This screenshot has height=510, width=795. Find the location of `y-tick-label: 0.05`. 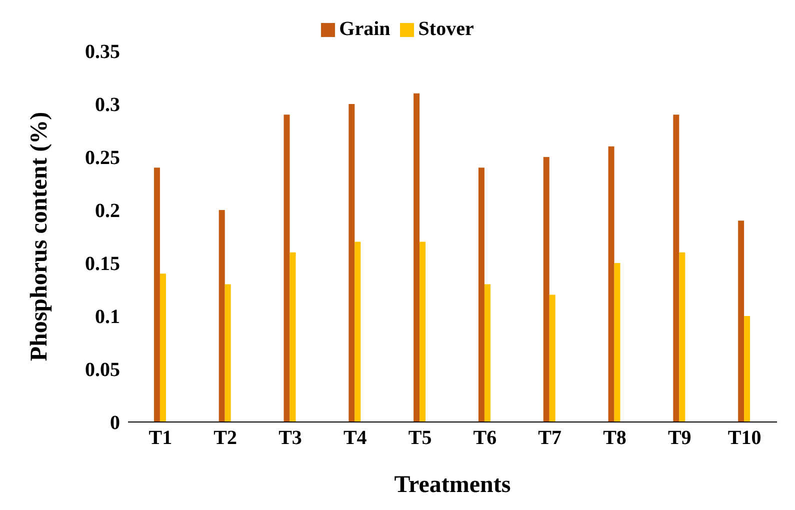

y-tick-label: 0.05 is located at coordinates (102, 370).